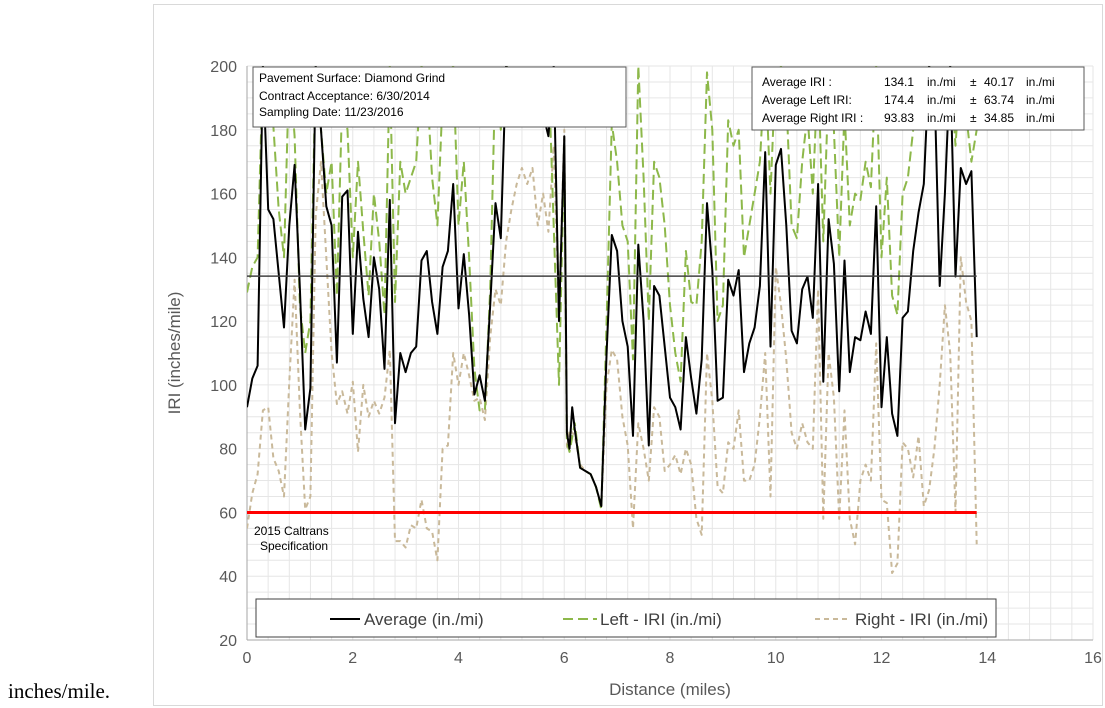 This screenshot has width=1105, height=708. I want to click on stats-left-unit: in./mi, so click(941, 100).